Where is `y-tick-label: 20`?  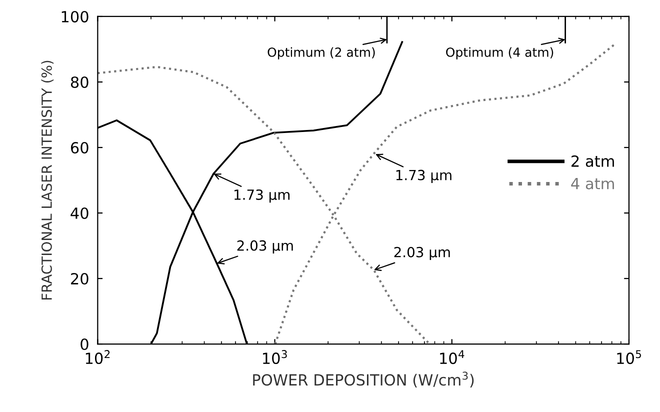
y-tick-label: 20 is located at coordinates (79, 278).